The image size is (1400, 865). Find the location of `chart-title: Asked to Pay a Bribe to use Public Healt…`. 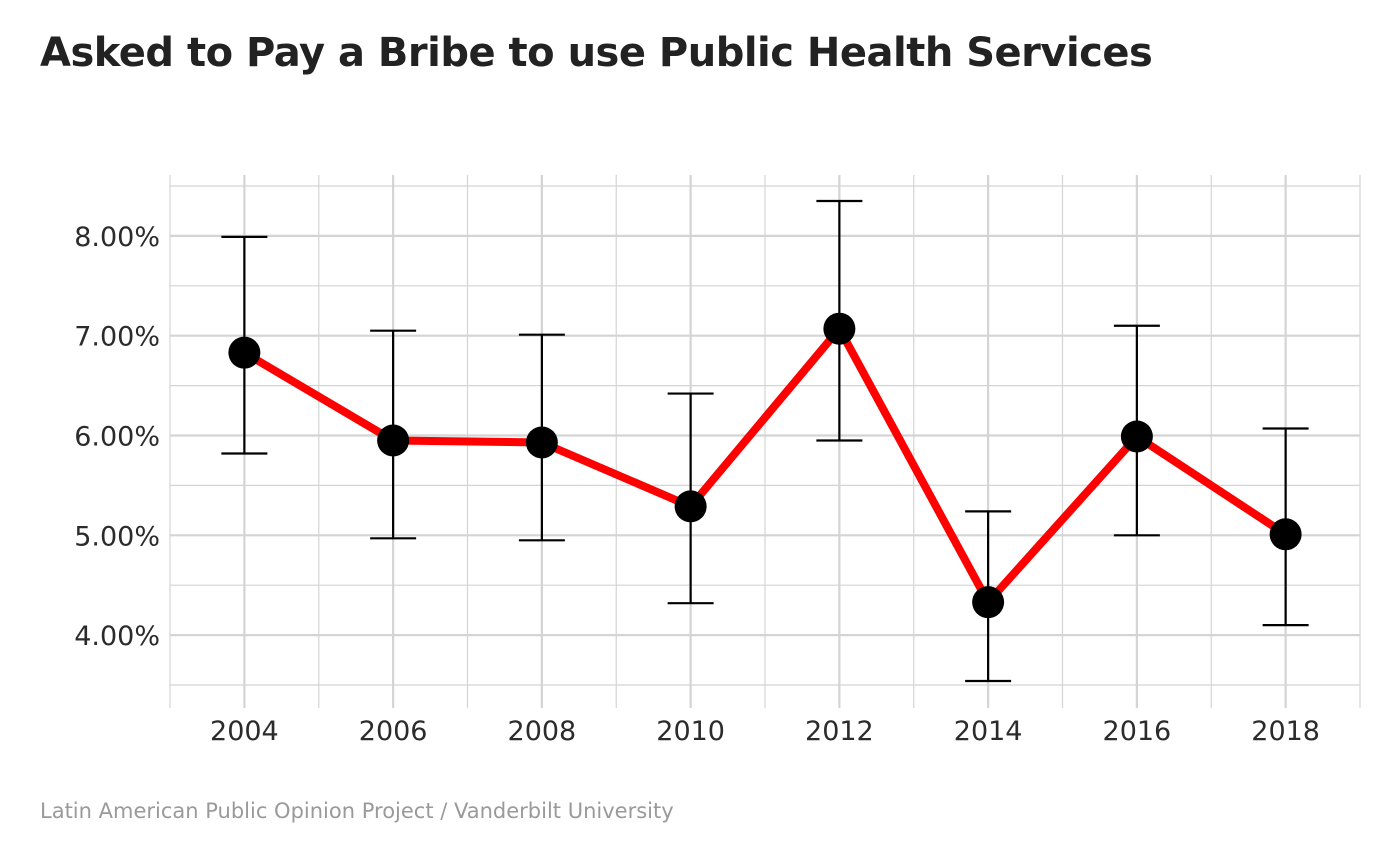

chart-title: Asked to Pay a Bribe to use Public Healt… is located at coordinates (596, 53).